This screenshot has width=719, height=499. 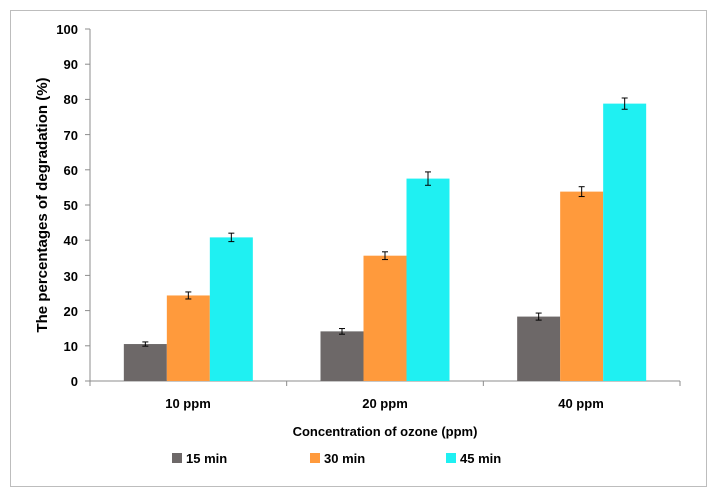 I want to click on y-axis-title: The percentages of degradation (%), so click(x=42, y=204).